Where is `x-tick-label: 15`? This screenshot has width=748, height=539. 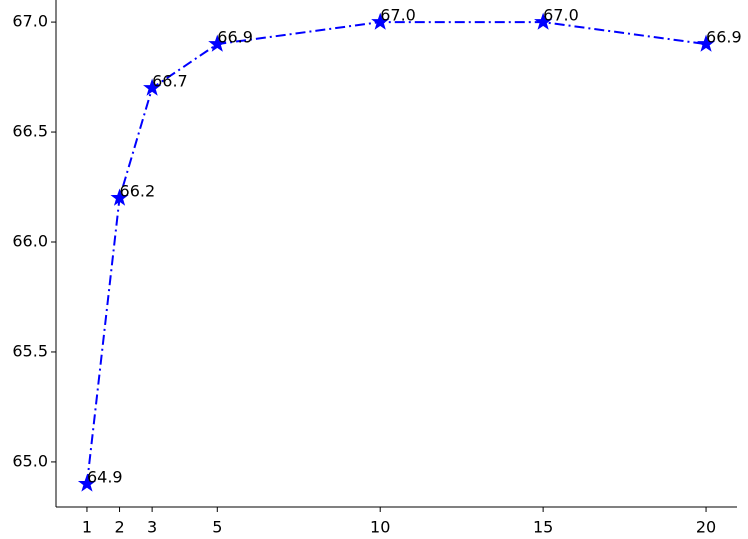
x-tick-label: 15 is located at coordinates (543, 527).